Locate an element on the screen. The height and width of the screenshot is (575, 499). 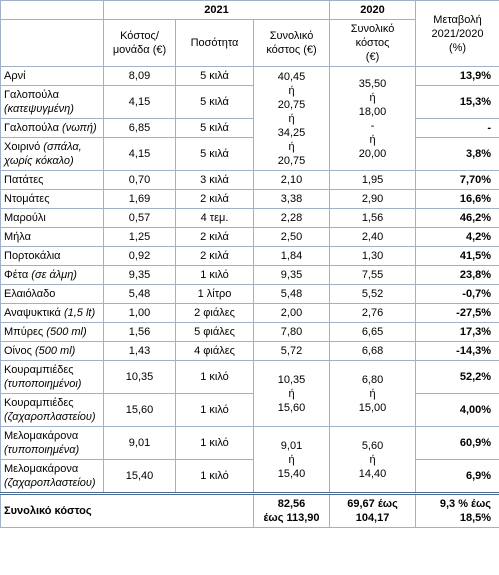
unit-cost: 4,15 is located at coordinates (139, 102).